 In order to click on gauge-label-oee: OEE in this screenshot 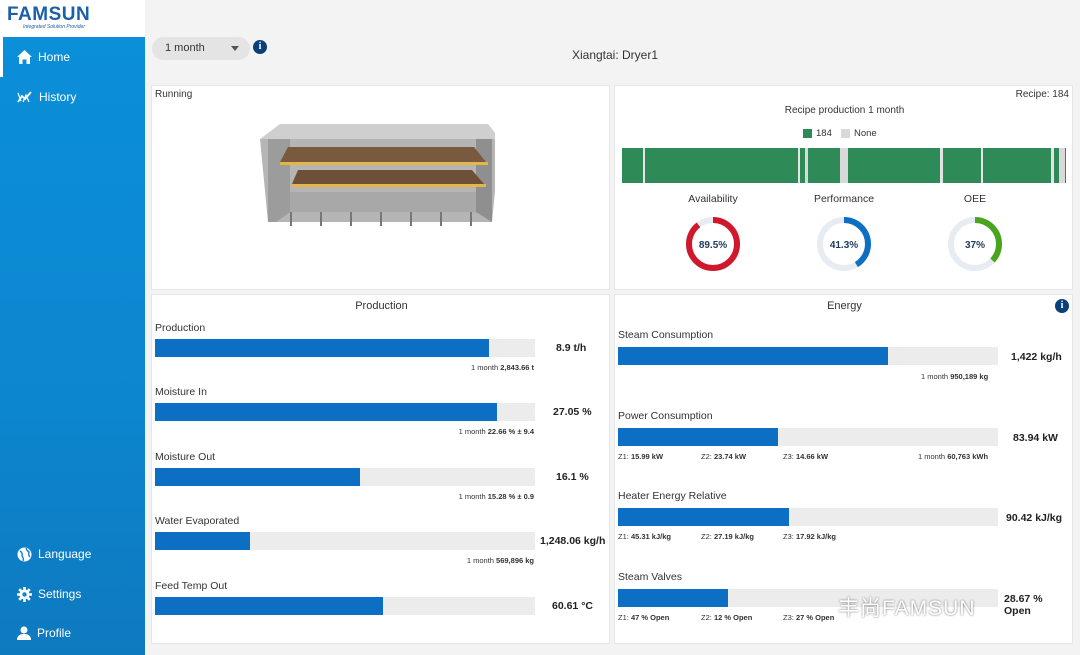, I will do `click(975, 199)`.